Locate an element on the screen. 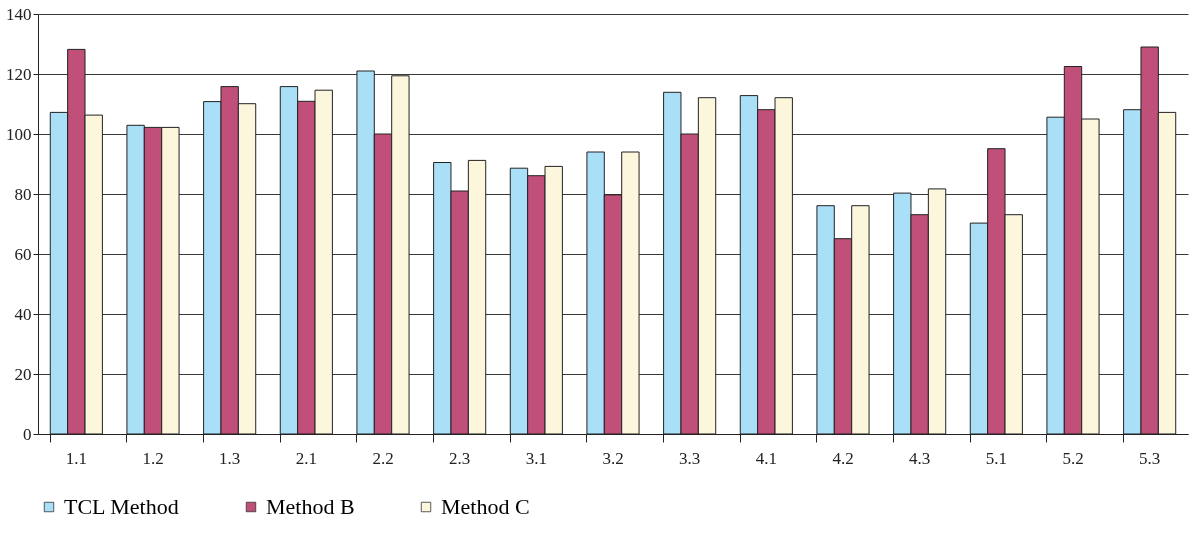  x-tick-label: 3.2 is located at coordinates (613, 458).